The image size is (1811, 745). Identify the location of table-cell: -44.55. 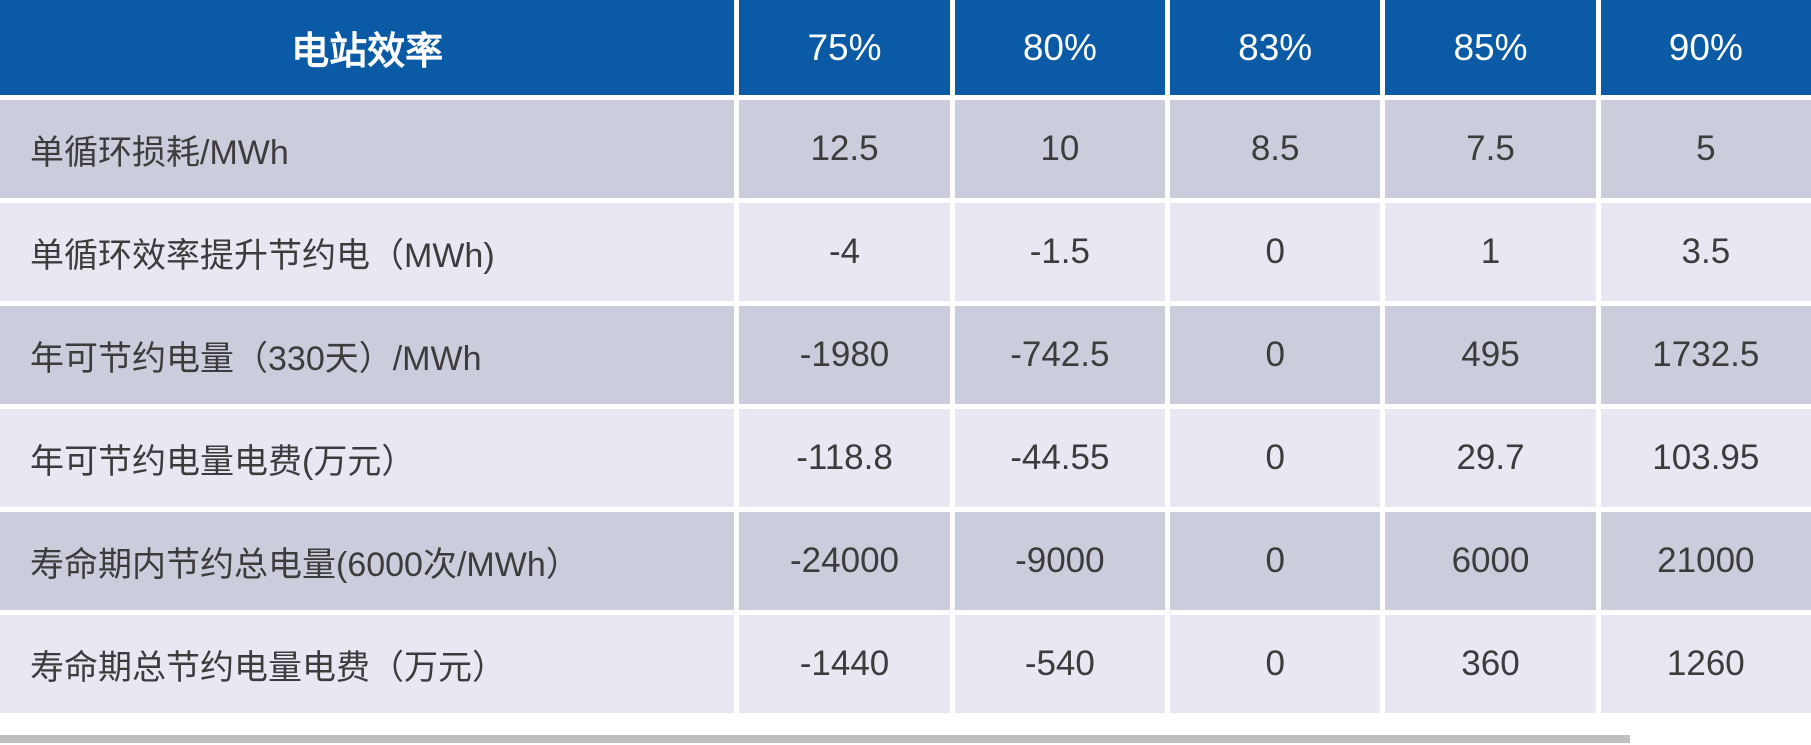
(1060, 458).